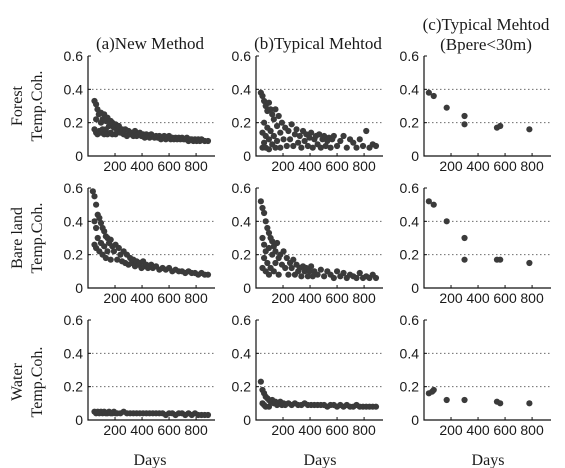  What do you see at coordinates (307, 243) in the screenshot?
I see `panel-2-2: 0 0.2 0.4 0.6 200 400 600 800` at bounding box center [307, 243].